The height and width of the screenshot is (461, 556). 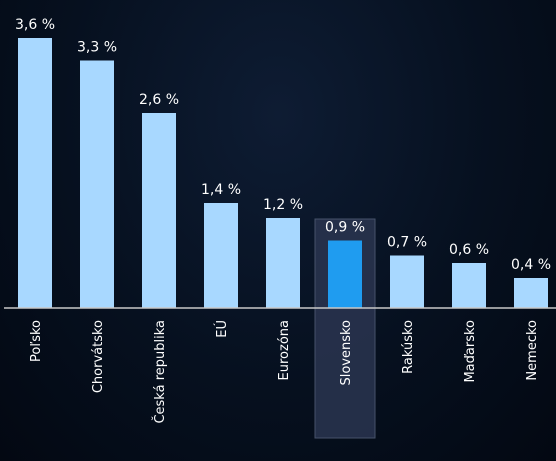 What do you see at coordinates (97, 48) in the screenshot?
I see `data-label-chorvatsko: 3,3 %` at bounding box center [97, 48].